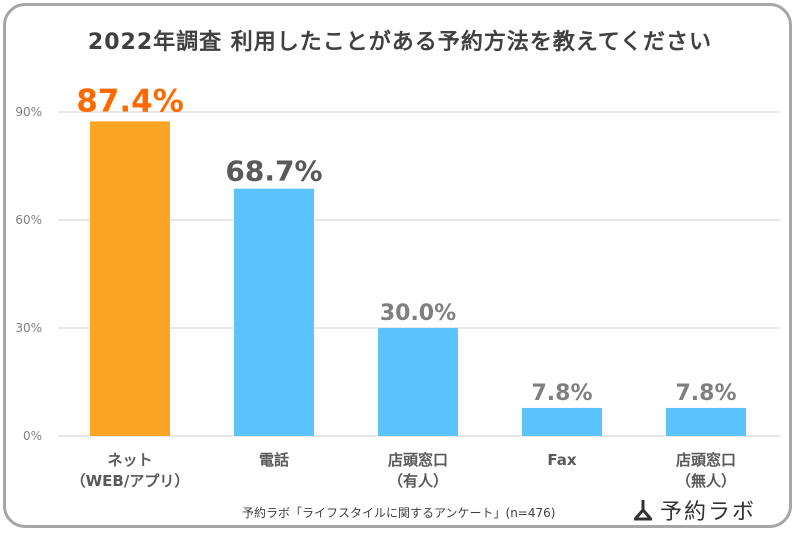 The height and width of the screenshot is (536, 800). What do you see at coordinates (399, 513) in the screenshot?
I see `source-note: 予約ラボ「ライフスタイルに関するアンケート」(n=476)` at bounding box center [399, 513].